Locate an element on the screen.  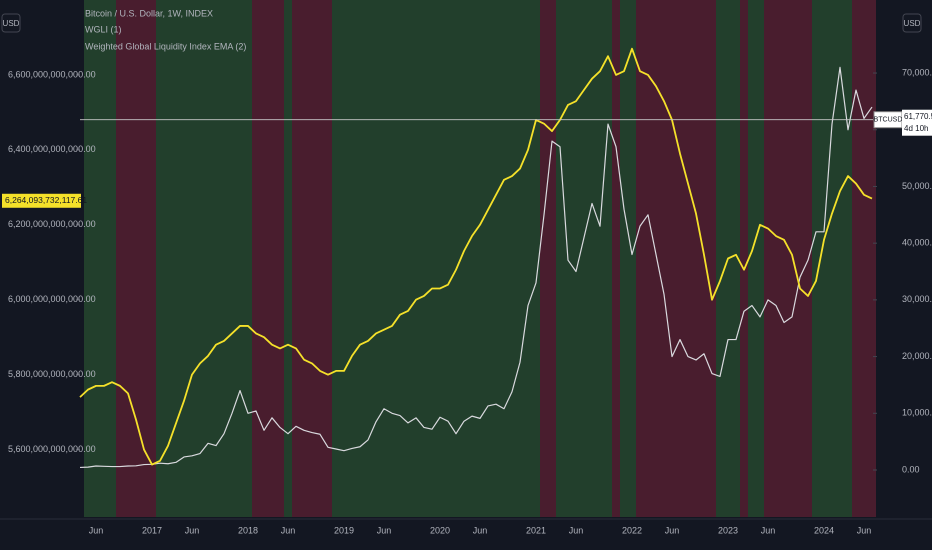
y2-tick-label: 20,000.00 is located at coordinates (917, 356).